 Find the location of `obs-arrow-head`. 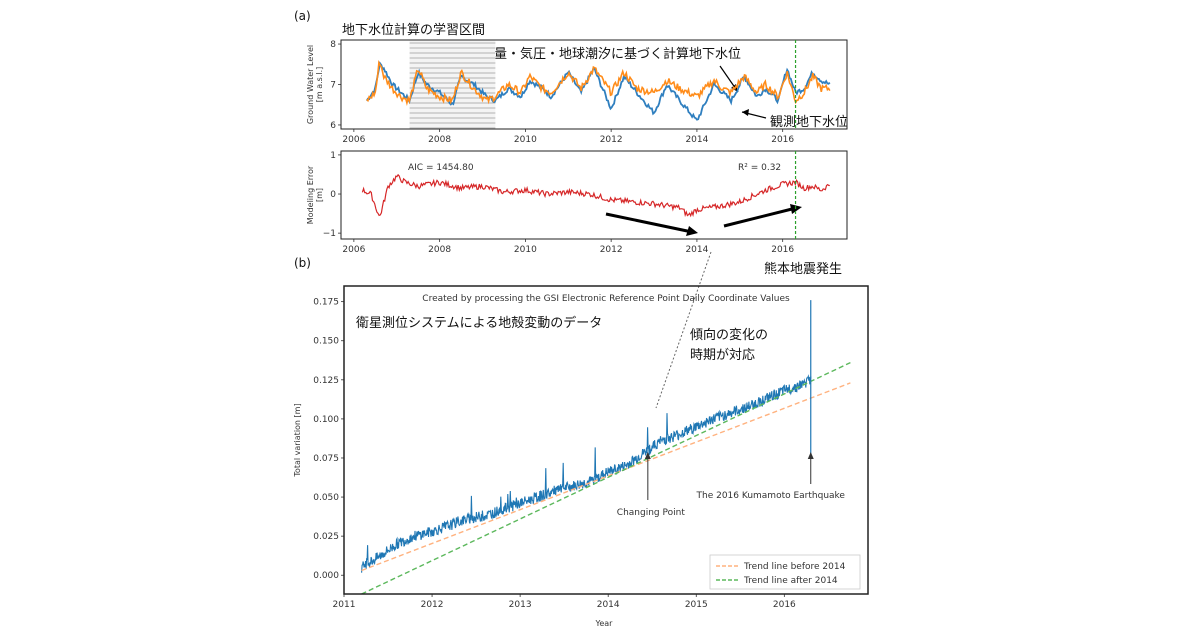

obs-arrow-head is located at coordinates (745, 112).